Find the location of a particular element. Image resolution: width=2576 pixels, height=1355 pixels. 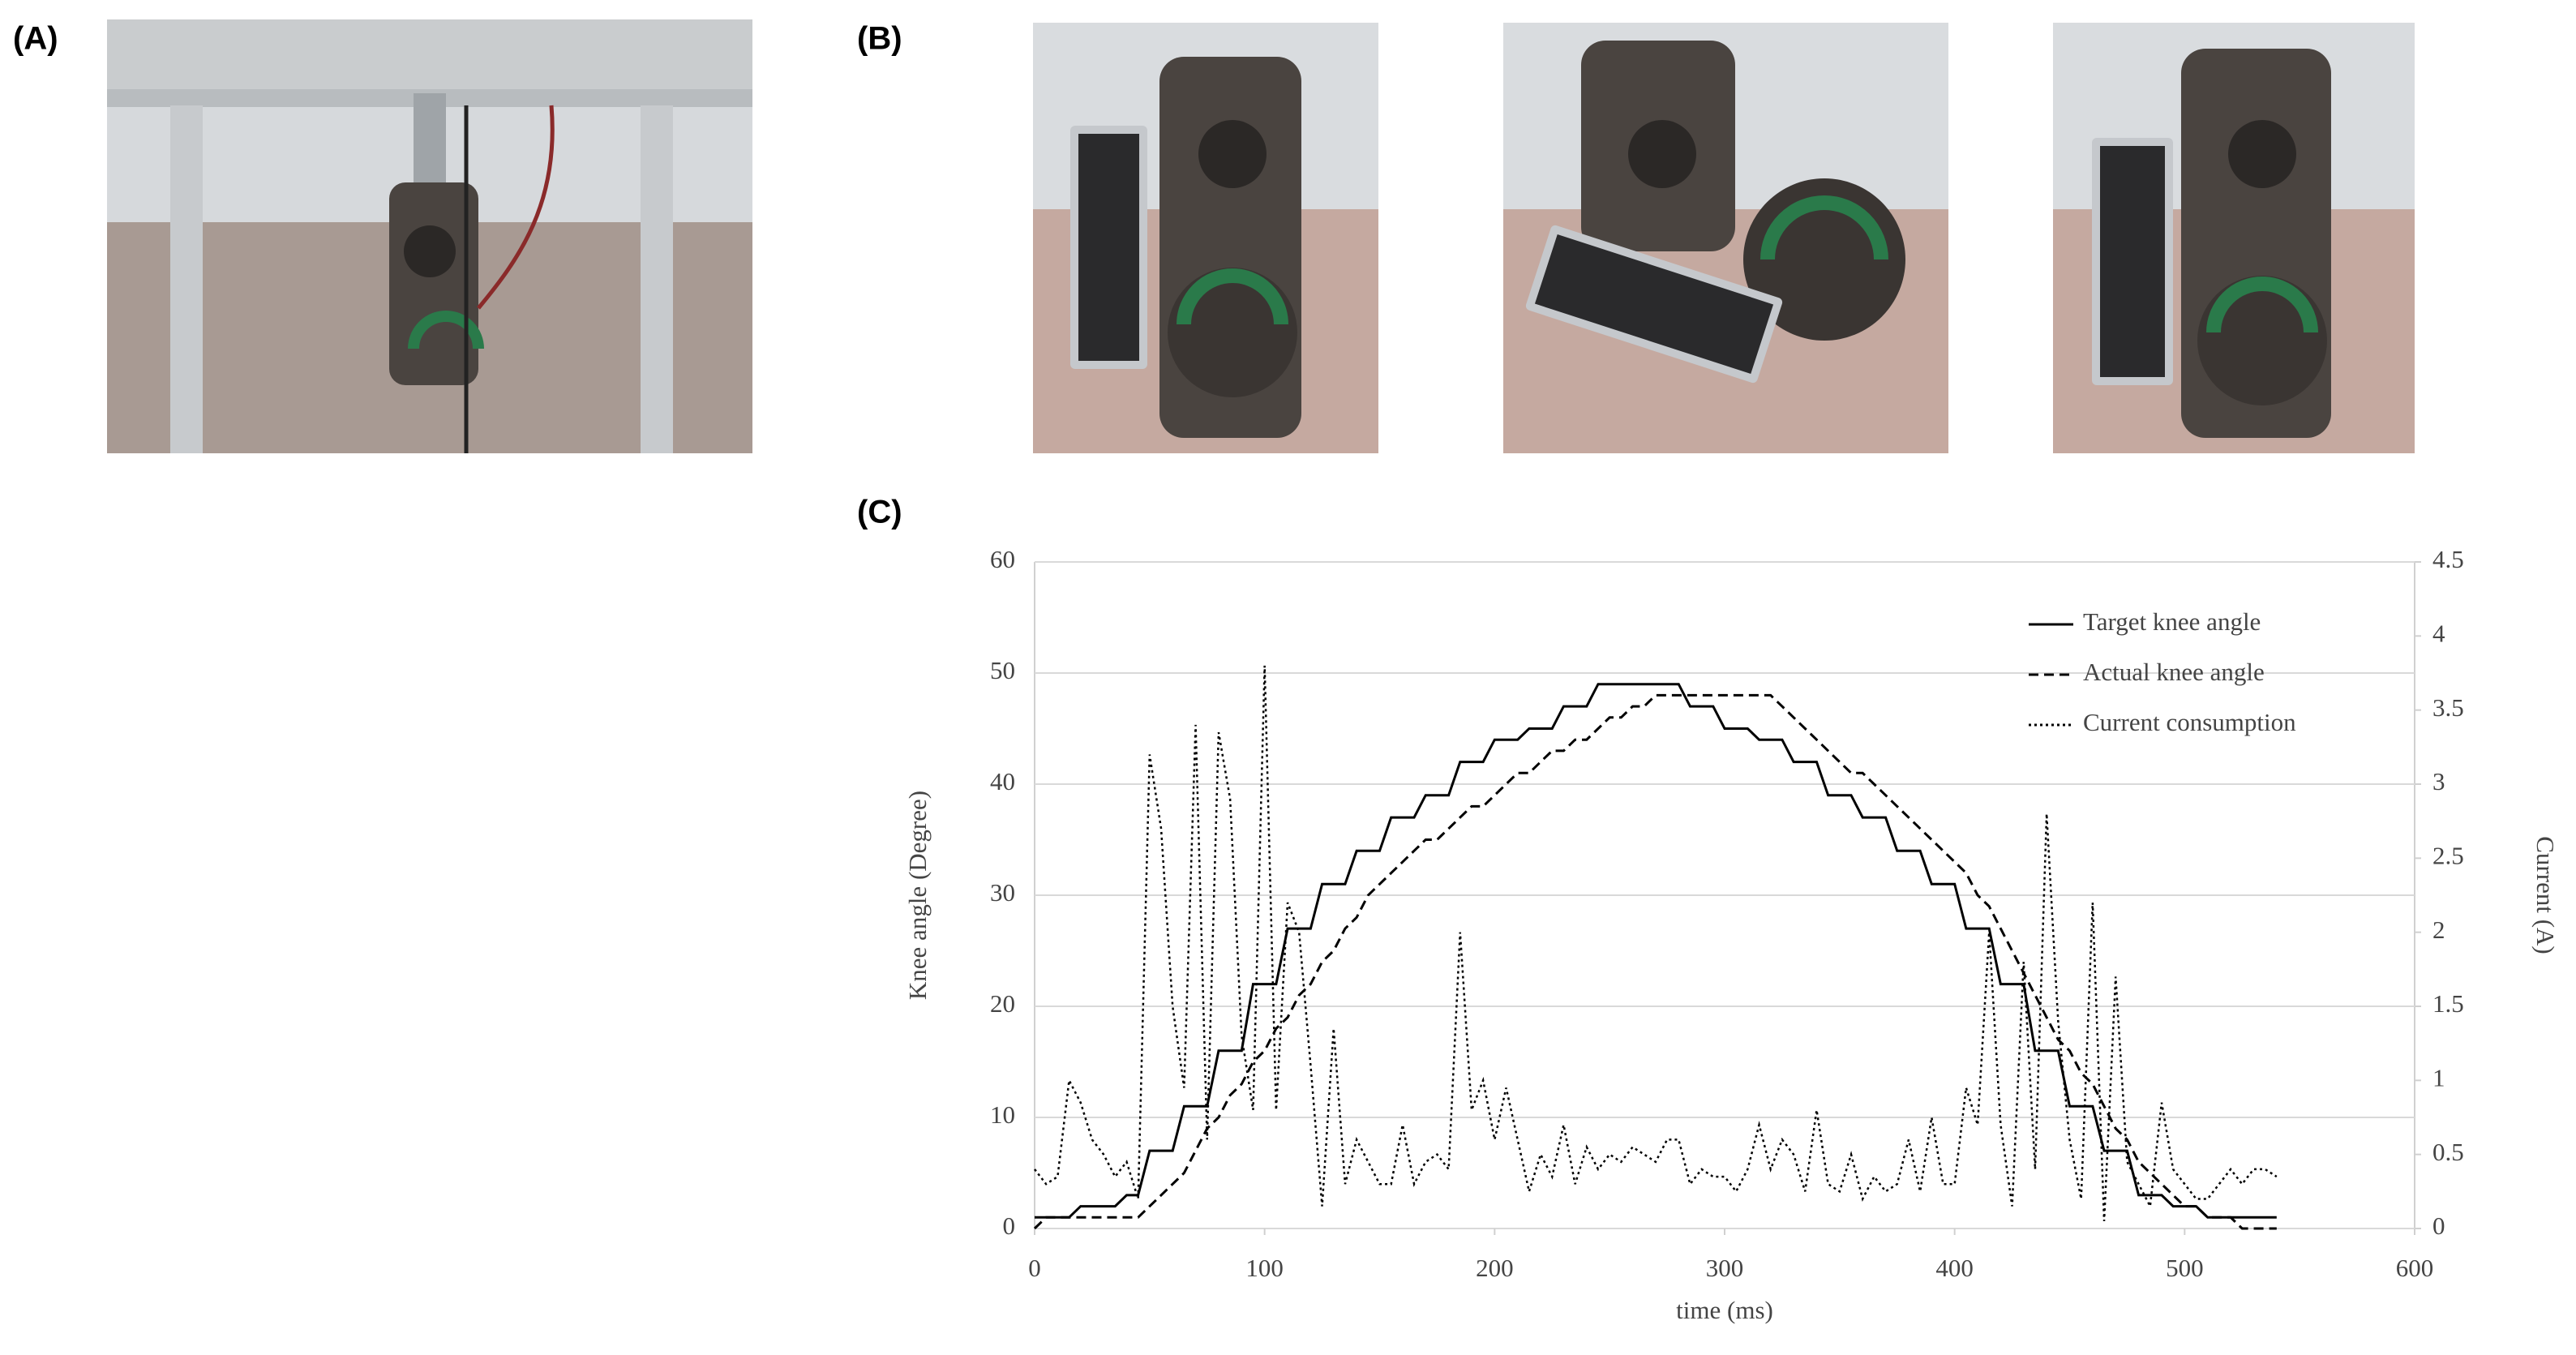

y2-axis-label: Current (A) is located at coordinates (2545, 895).